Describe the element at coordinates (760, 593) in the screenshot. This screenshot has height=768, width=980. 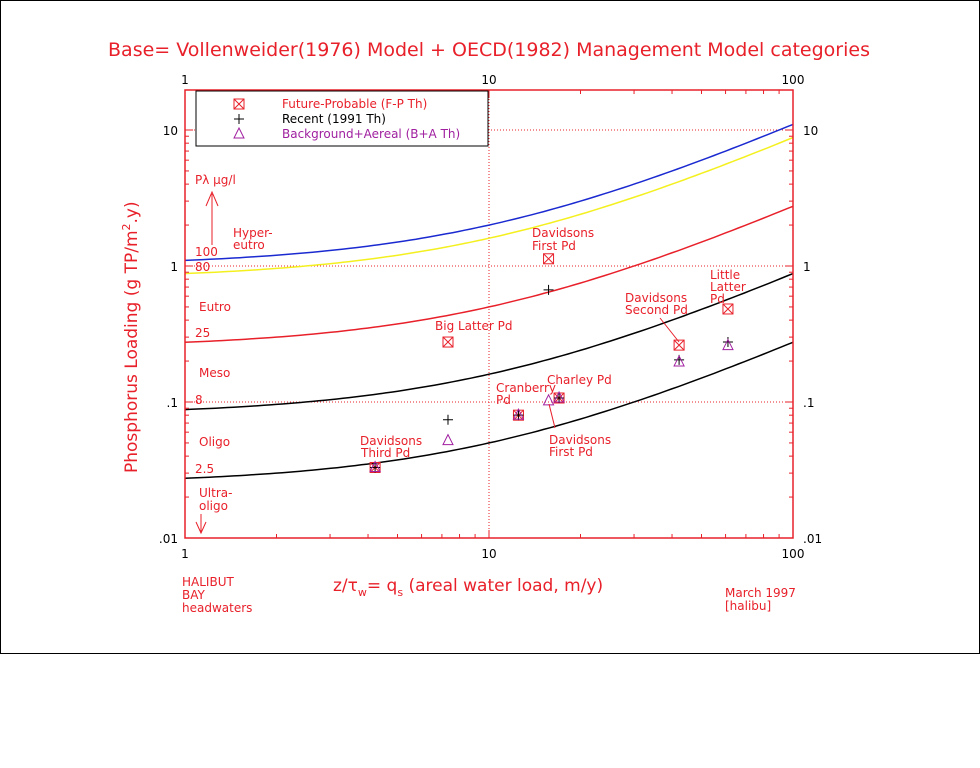
I see `chart-date: March 1997` at that location.